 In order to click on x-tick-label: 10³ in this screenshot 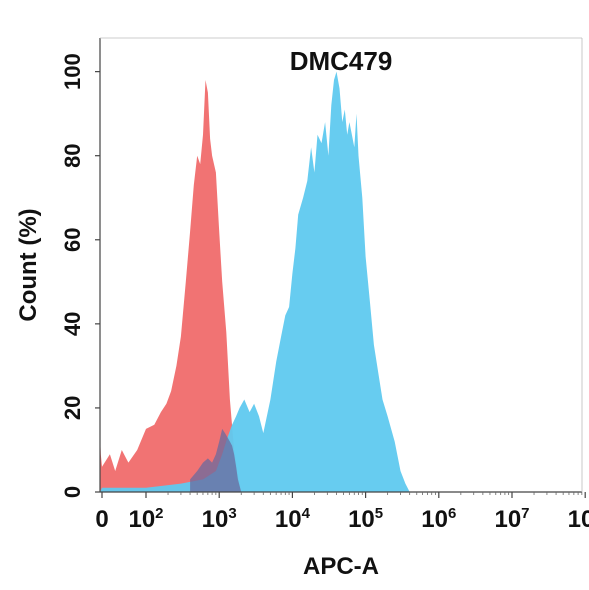, I will do `click(219, 519)`.